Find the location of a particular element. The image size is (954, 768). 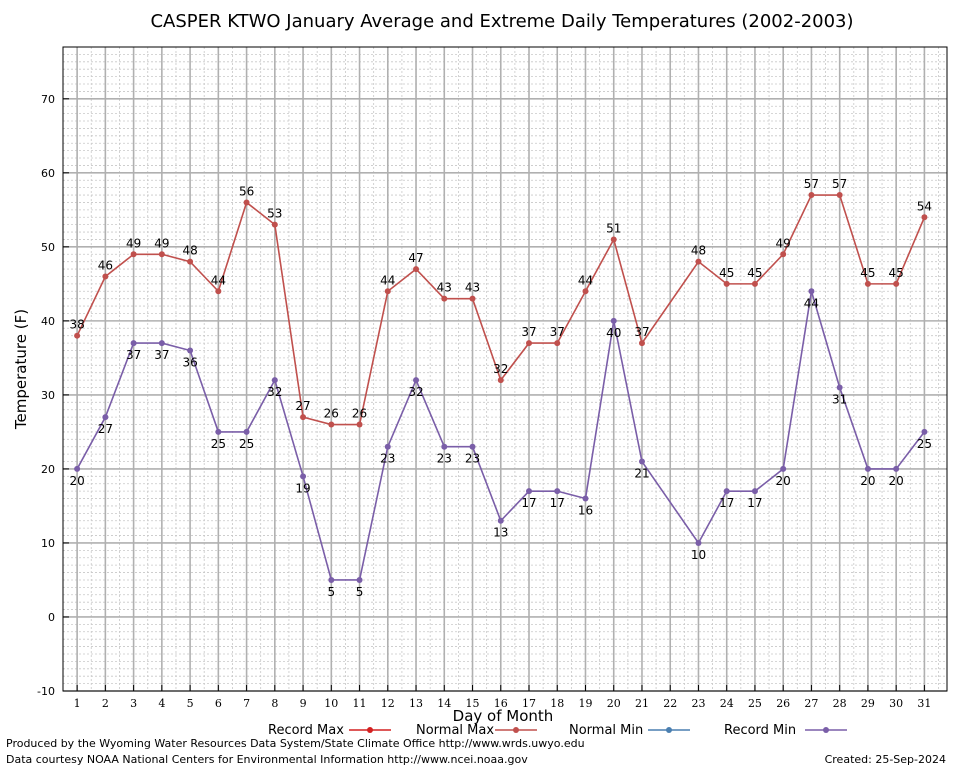

data-label: 56 is located at coordinates (246, 191).